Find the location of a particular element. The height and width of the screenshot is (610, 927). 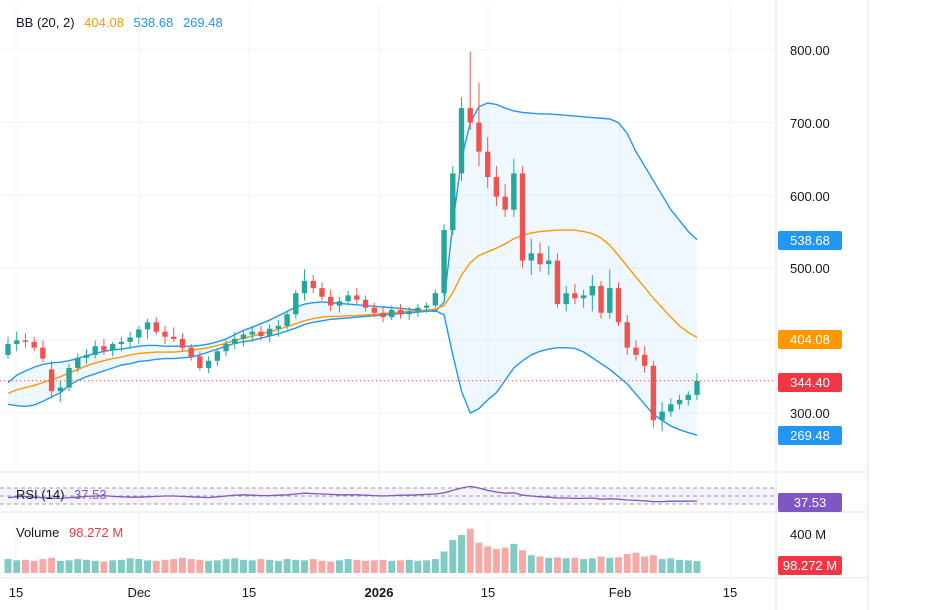

bb-upper-tag: 538.68 is located at coordinates (810, 240).